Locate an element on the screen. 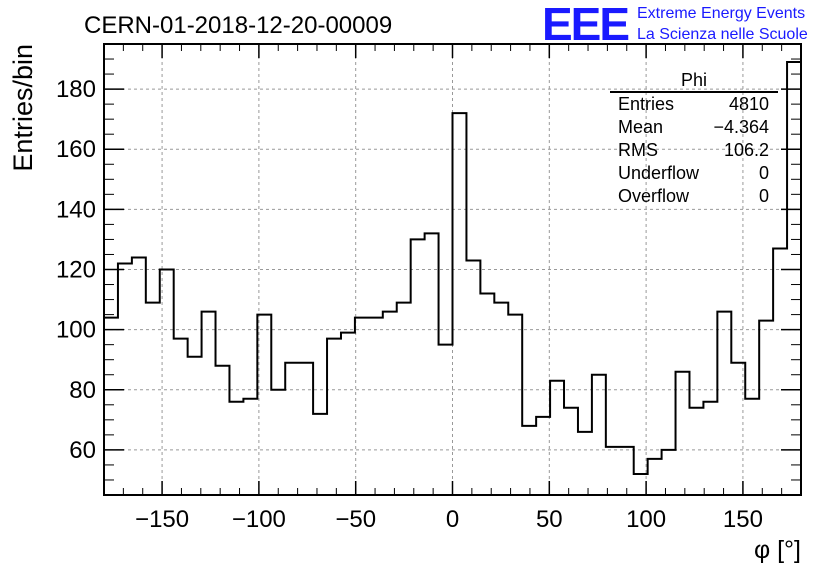 The width and height of the screenshot is (836, 577). org-name-line2: La Scienza nelle Scuole is located at coordinates (722, 34).